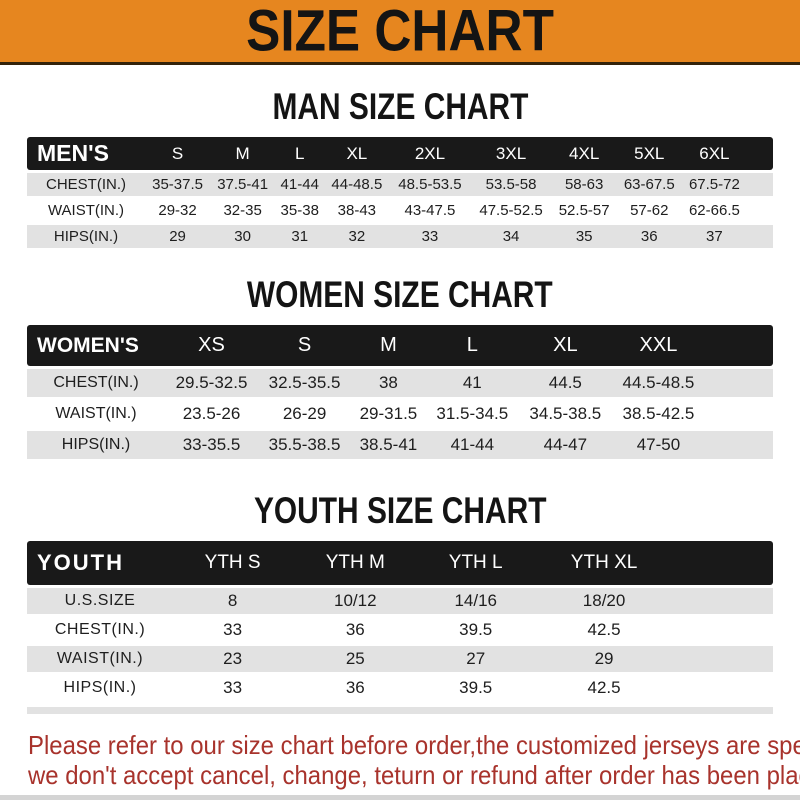  I want to click on men-size-column-0: S, so click(178, 153).